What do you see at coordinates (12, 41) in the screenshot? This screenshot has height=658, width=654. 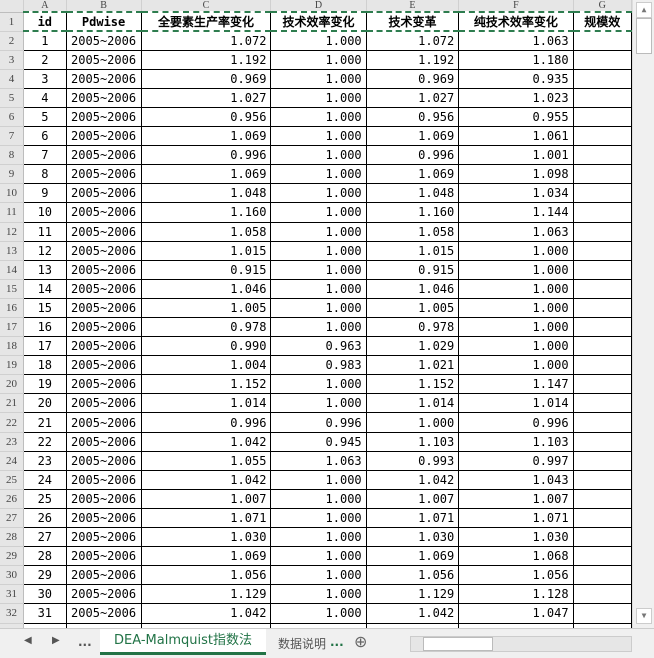 I see `row-header: 2` at bounding box center [12, 41].